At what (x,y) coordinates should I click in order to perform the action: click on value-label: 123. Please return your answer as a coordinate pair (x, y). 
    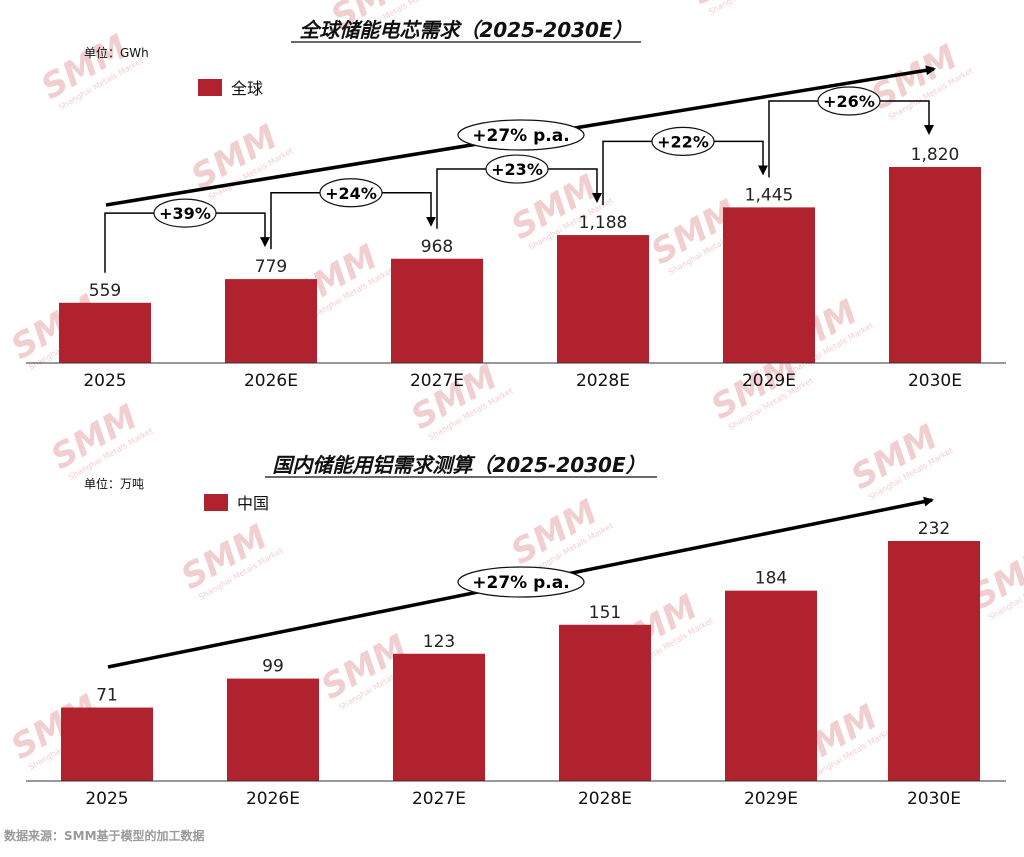
    Looking at the image, I should click on (439, 642).